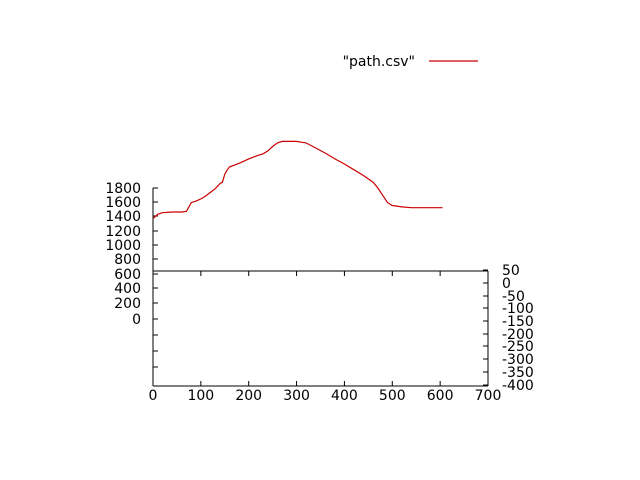  I want to click on left-tick-label: 600, so click(127, 275).